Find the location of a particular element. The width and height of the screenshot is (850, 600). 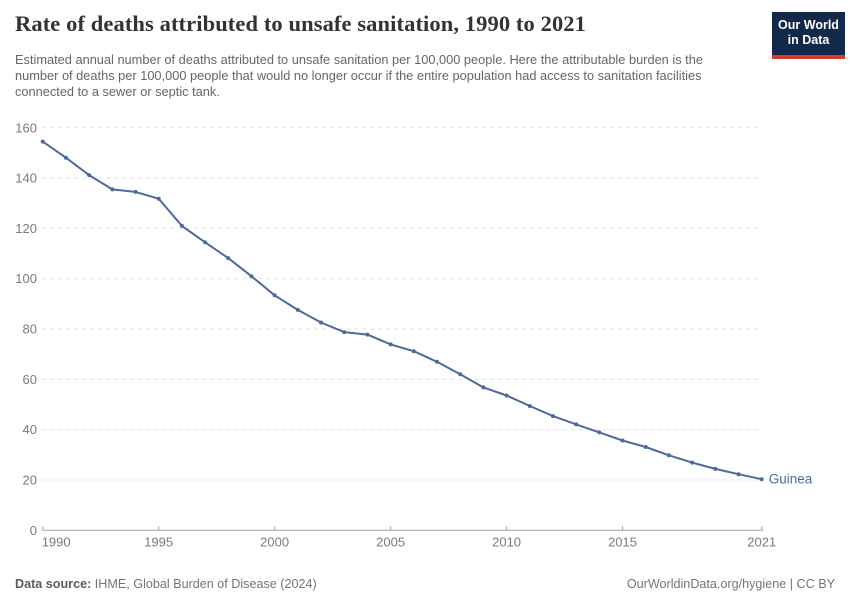

data-point-2015 is located at coordinates (622, 440).